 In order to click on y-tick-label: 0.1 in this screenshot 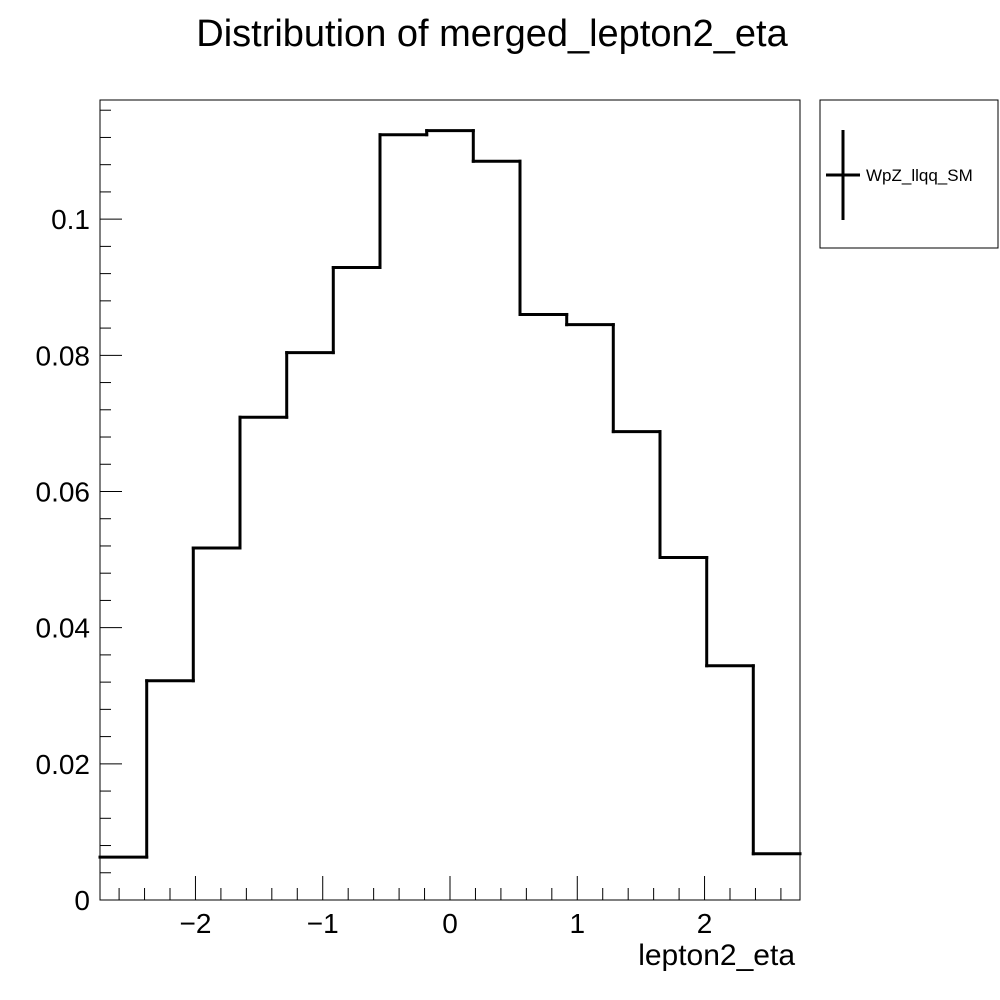, I will do `click(70, 219)`.